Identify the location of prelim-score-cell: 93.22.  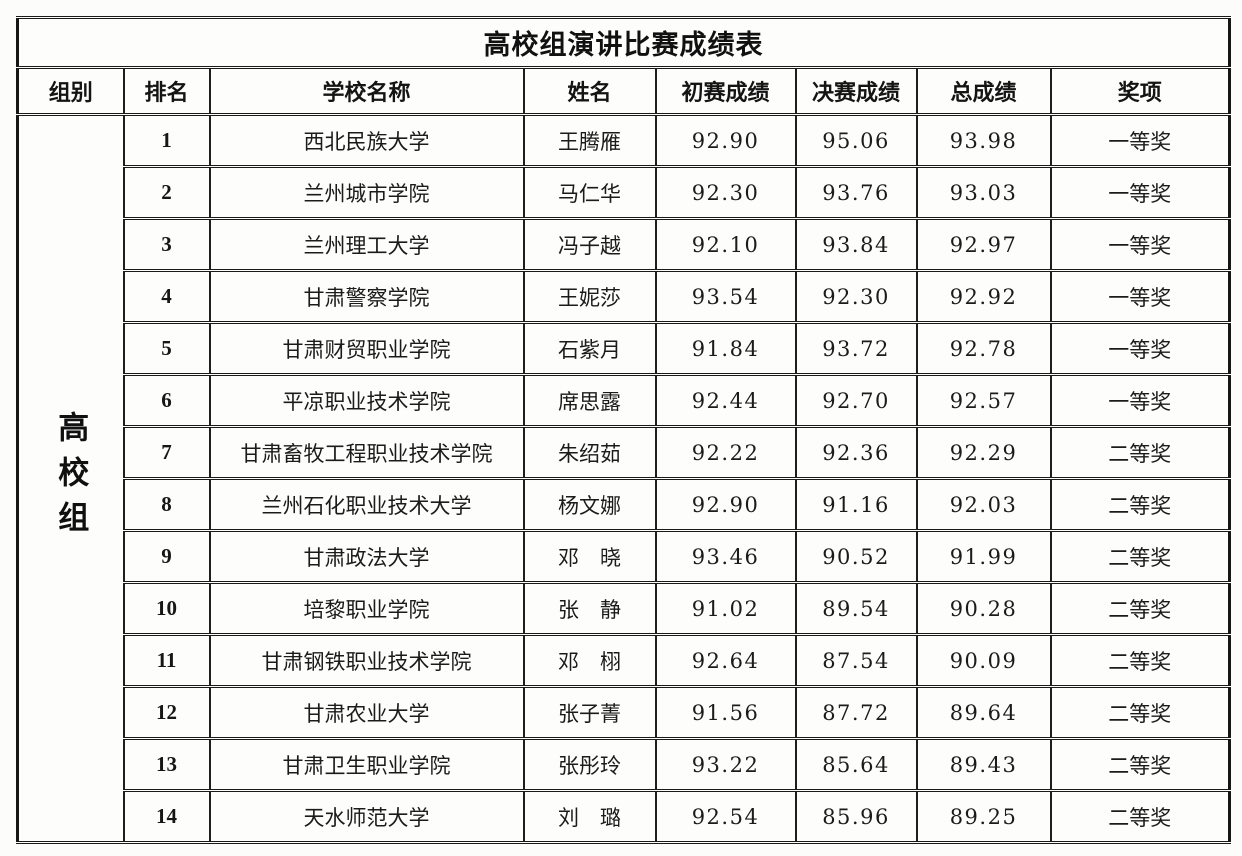
(725, 764).